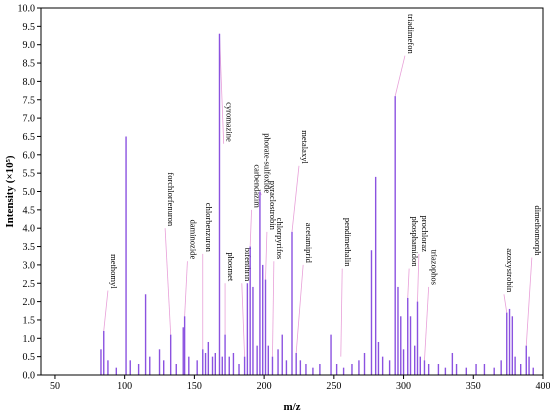 The height and width of the screenshot is (417, 550). What do you see at coordinates (29, 155) in the screenshot?
I see `y-tick-label: 6.0` at bounding box center [29, 155].